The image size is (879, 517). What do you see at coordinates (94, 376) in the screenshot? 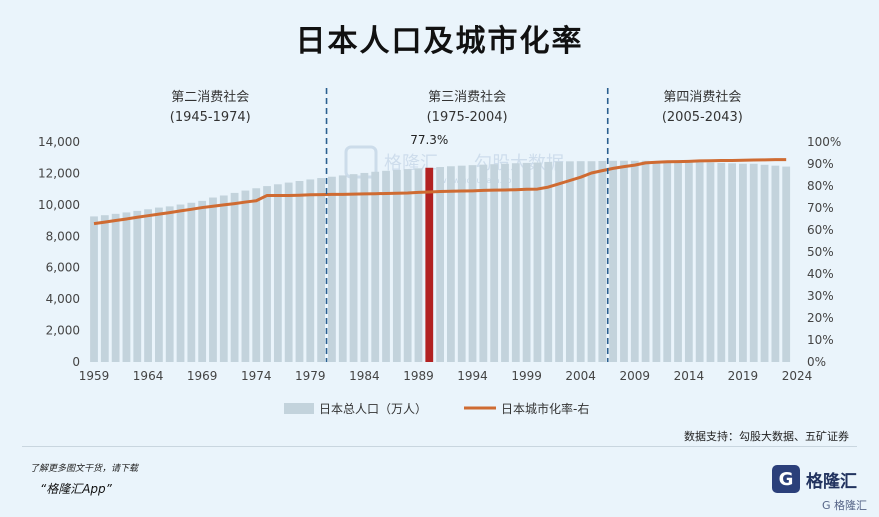
I see `x-tick: 1959` at bounding box center [94, 376].